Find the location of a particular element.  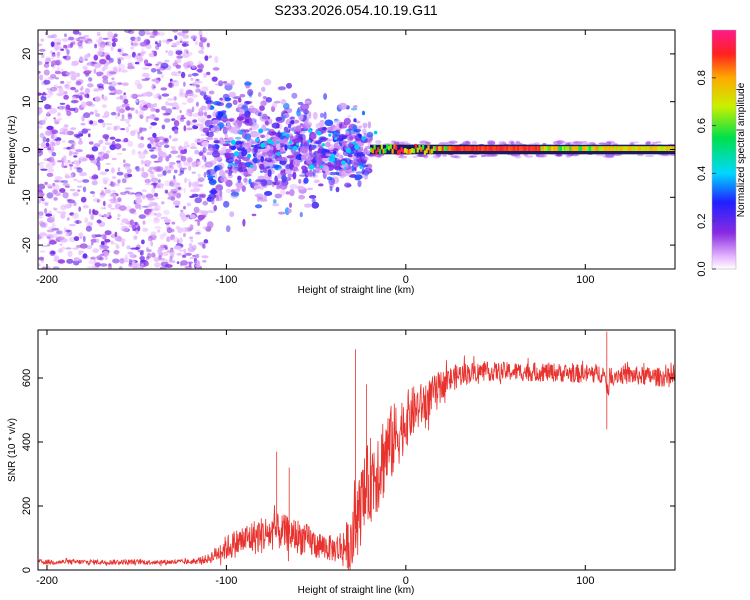

spectrogram-bright-cell is located at coordinates (295, 148).